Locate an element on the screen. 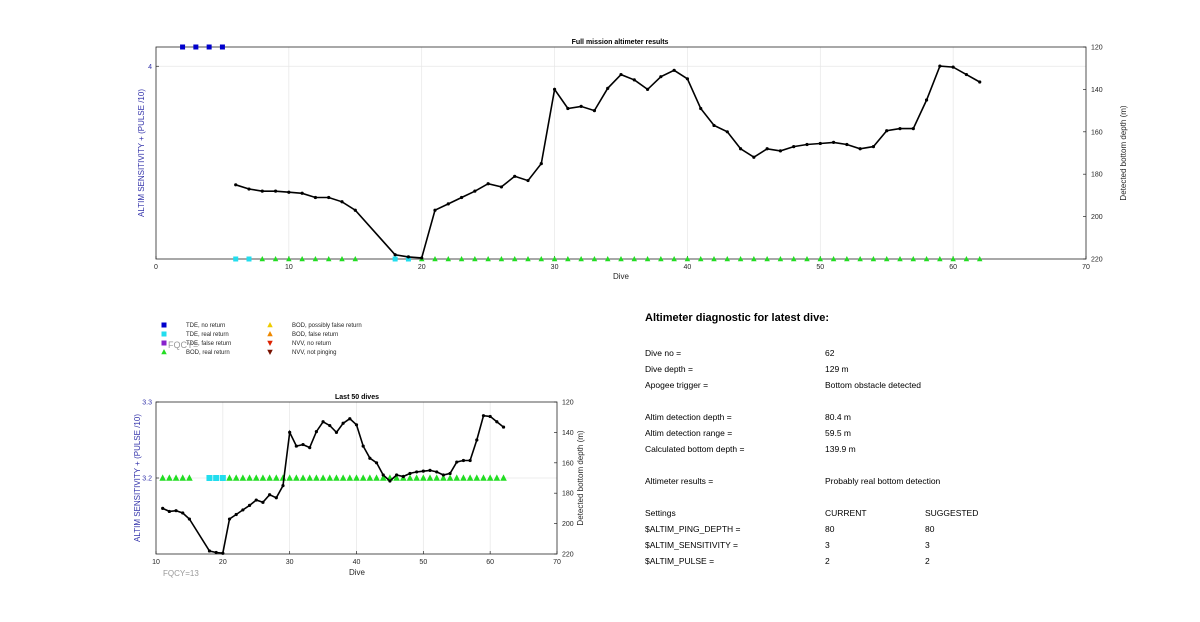  legend-label: TDE, no return is located at coordinates (205, 326).